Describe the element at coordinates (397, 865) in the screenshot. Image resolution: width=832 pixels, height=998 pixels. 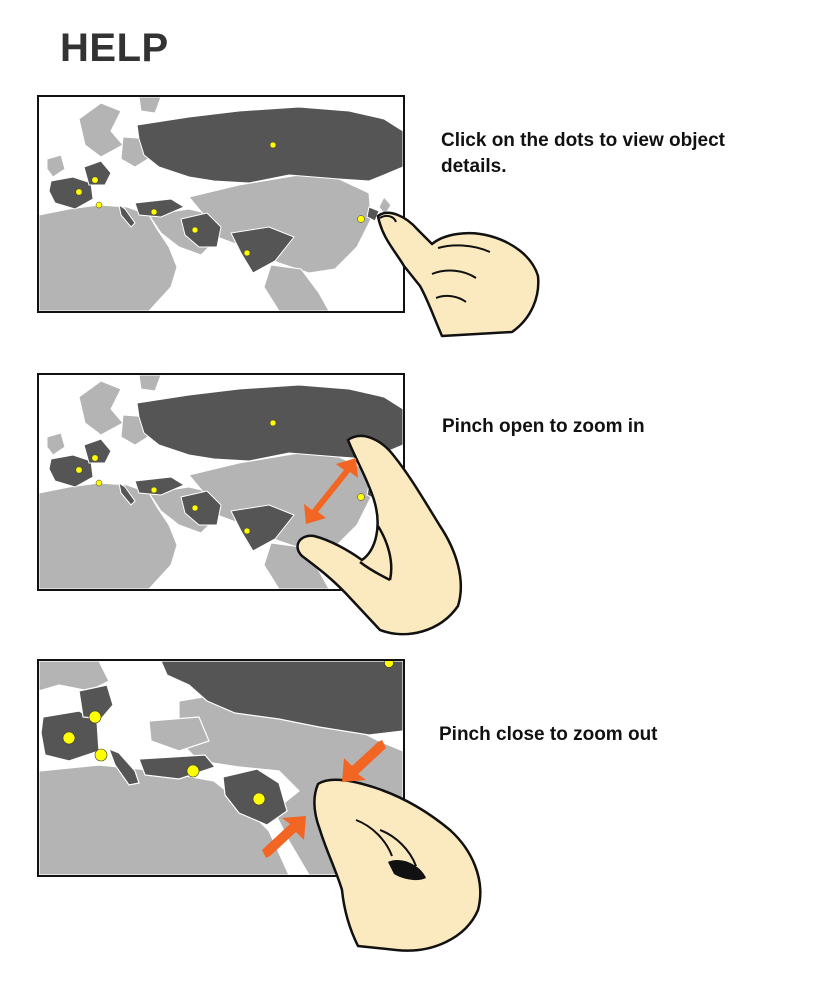
I see `hand-pinch-close-icon` at that location.